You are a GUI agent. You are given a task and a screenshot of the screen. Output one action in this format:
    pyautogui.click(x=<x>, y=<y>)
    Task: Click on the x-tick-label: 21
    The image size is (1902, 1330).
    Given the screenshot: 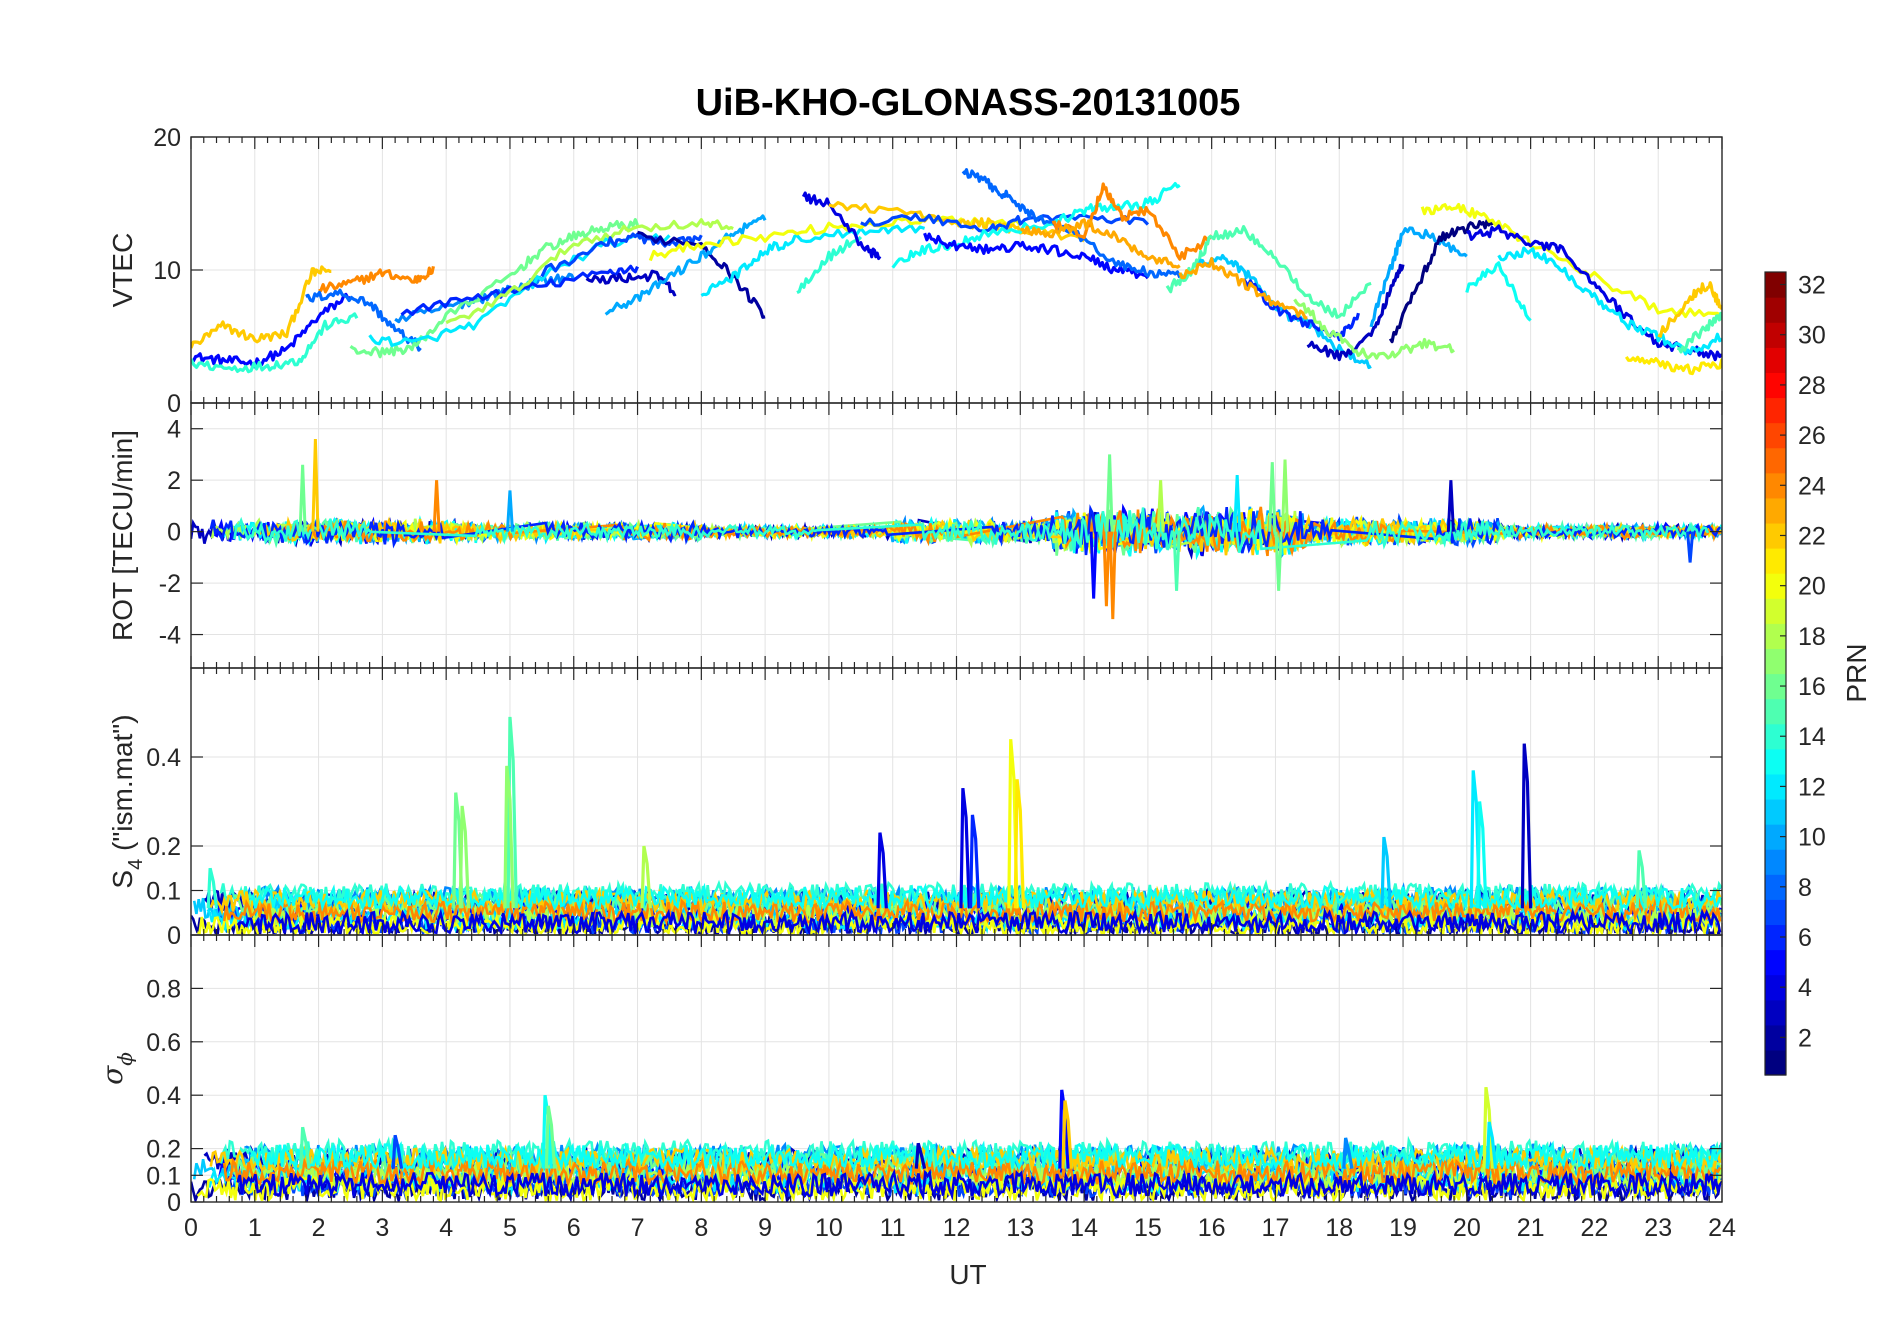 What is the action you would take?
    pyautogui.click(x=1531, y=1228)
    